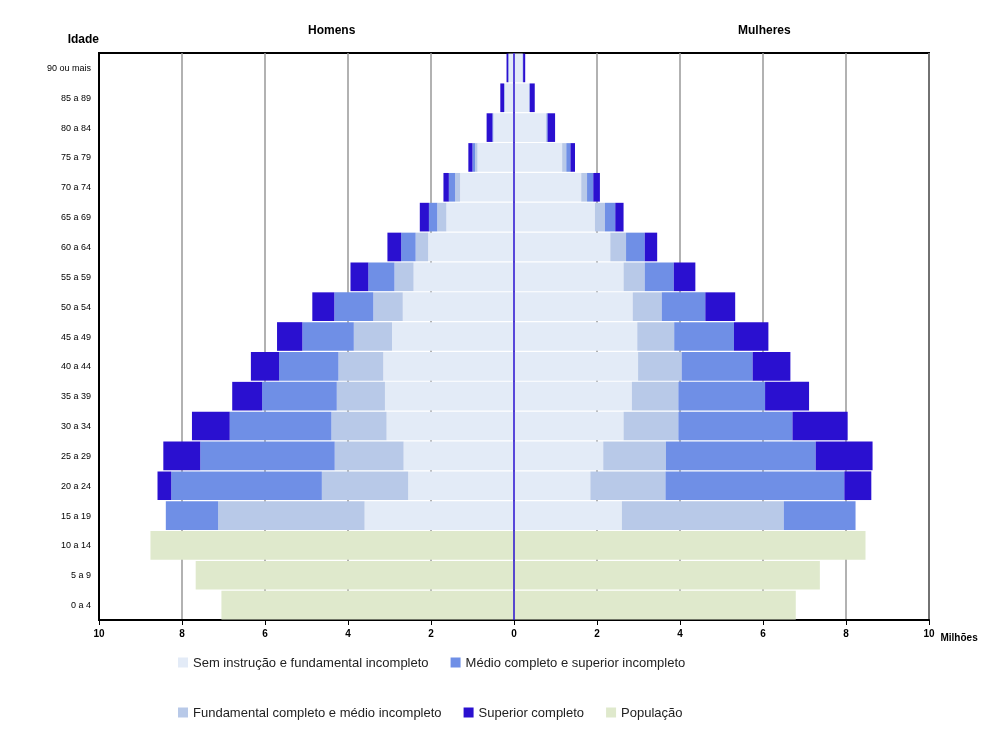 This screenshot has width=1005, height=742. Describe the element at coordinates (75, 306) in the screenshot. I see `y-tick-label: 50 a 54` at that location.